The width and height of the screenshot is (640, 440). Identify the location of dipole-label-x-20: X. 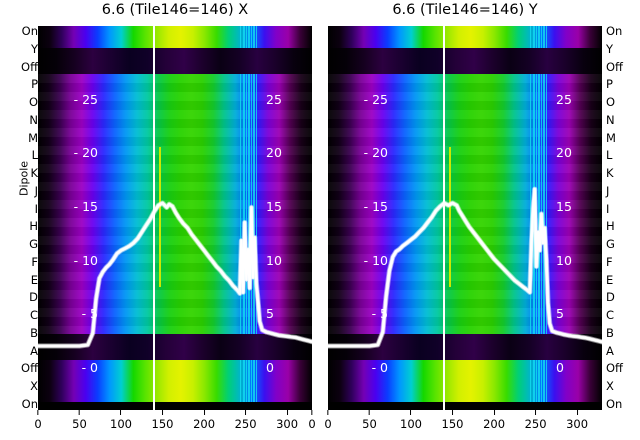
(610, 386).